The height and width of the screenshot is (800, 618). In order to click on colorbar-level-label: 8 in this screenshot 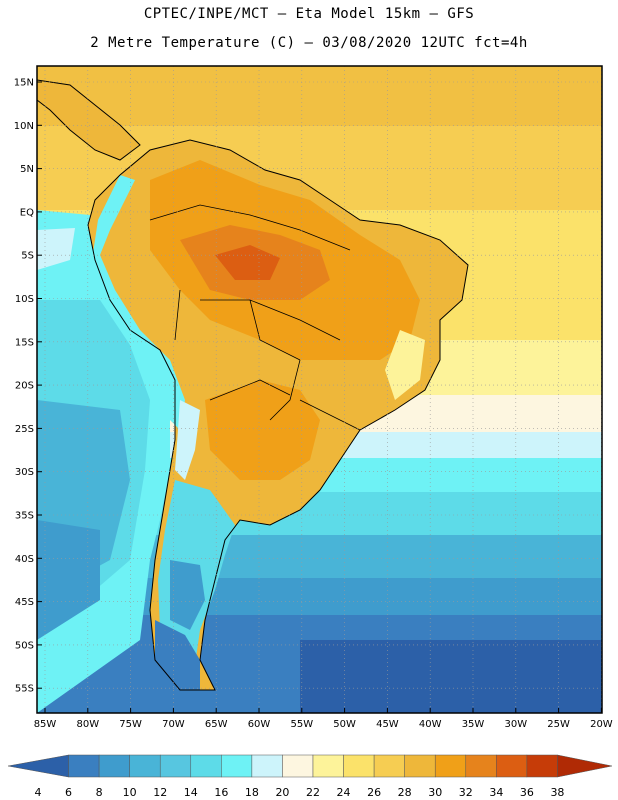, I will do `click(99, 792)`.